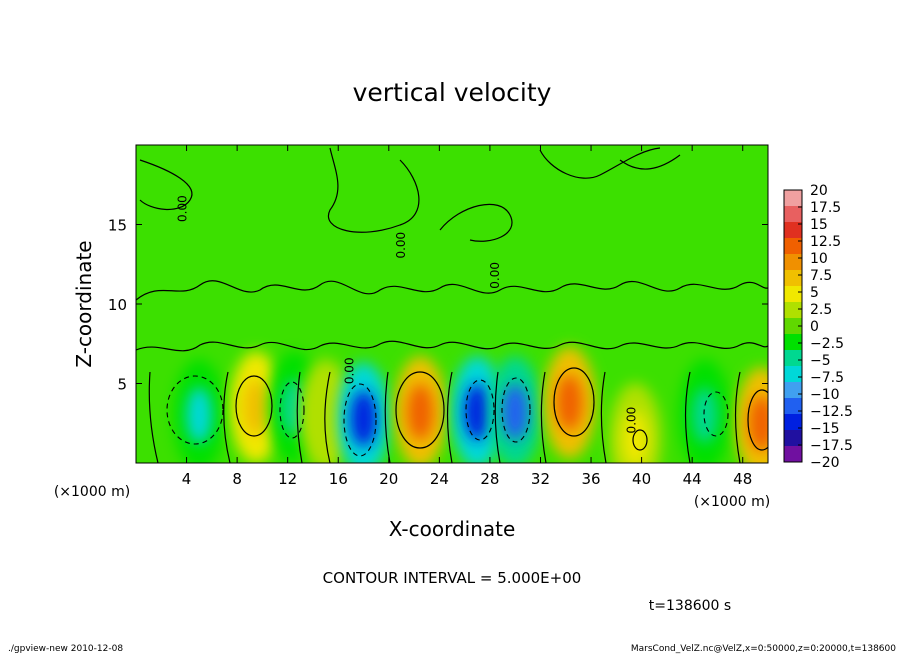 Image resolution: width=904 pixels, height=658 pixels. What do you see at coordinates (439, 479) in the screenshot?
I see `x-tick-label: 24` at bounding box center [439, 479].